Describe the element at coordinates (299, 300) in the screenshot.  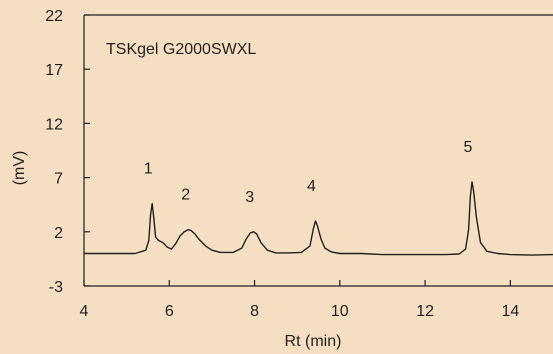
I see `x-axis: 4 6 8 10 12 14` at that location.